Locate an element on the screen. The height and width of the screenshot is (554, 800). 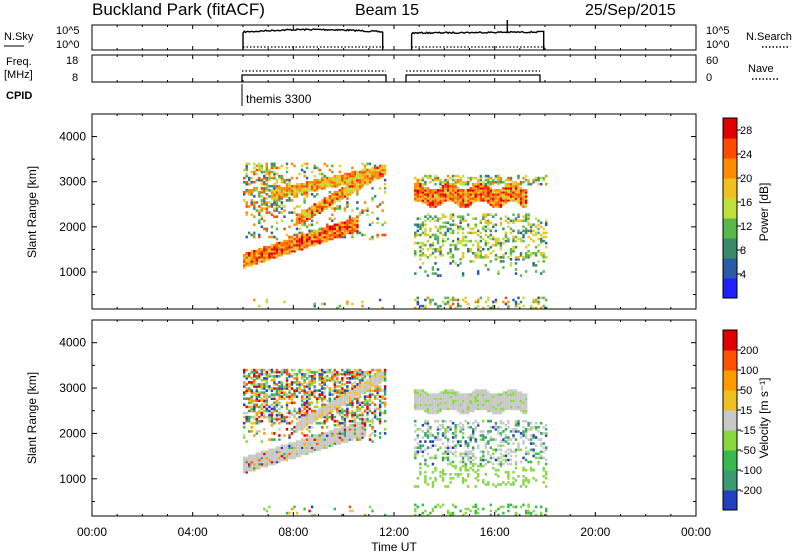
power-heatmap-cells is located at coordinates (395, 236).